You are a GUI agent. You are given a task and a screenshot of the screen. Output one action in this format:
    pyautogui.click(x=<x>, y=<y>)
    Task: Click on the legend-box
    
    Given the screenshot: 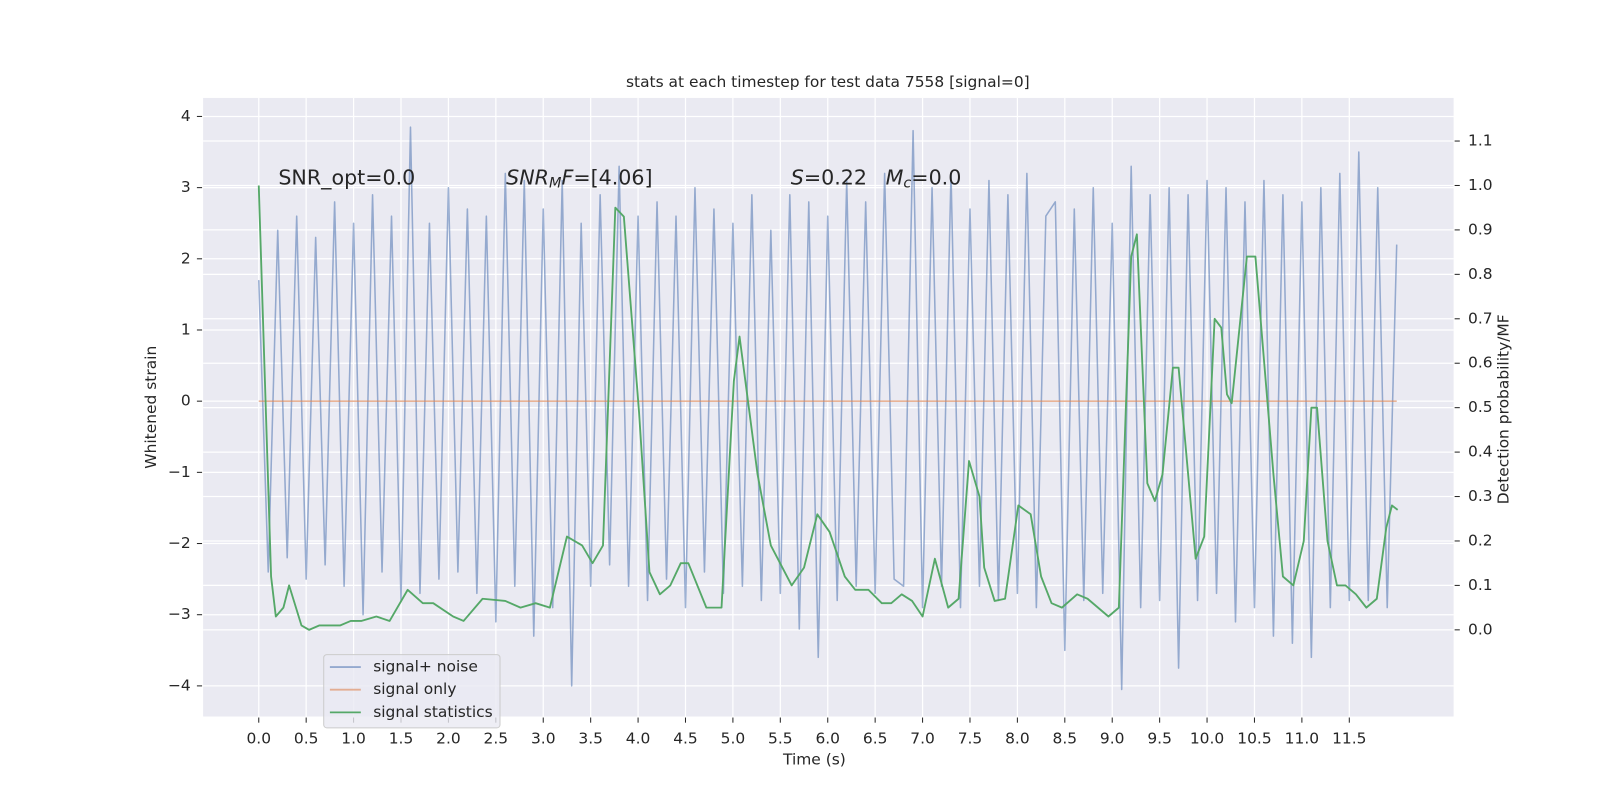 What is the action you would take?
    pyautogui.click(x=412, y=691)
    